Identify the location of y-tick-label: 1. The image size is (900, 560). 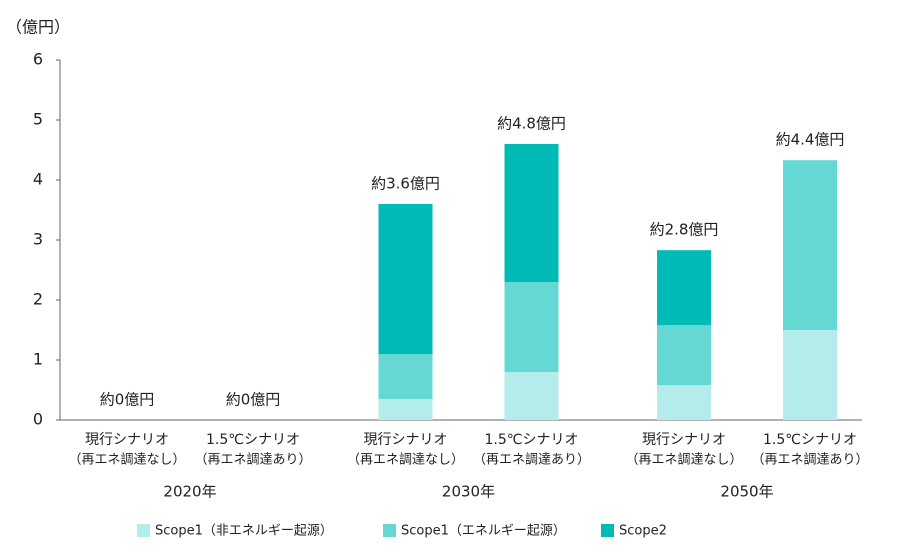
(38, 359).